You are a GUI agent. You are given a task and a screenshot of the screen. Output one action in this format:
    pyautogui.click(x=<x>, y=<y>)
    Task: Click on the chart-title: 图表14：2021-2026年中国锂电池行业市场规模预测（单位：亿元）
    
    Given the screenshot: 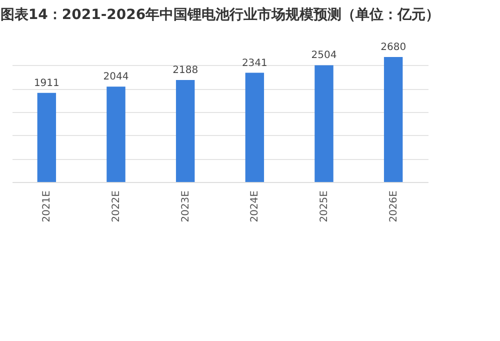 What is the action you would take?
    pyautogui.click(x=220, y=14)
    